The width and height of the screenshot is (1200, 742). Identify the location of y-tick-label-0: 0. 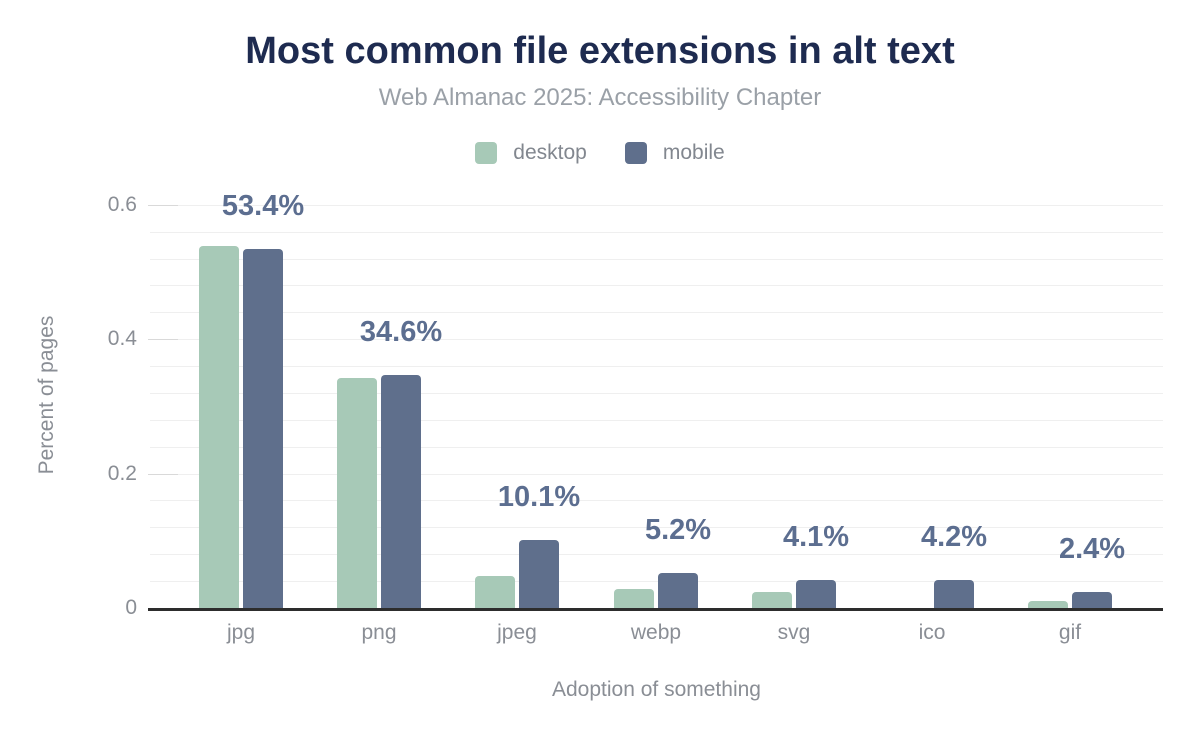
(131, 607).